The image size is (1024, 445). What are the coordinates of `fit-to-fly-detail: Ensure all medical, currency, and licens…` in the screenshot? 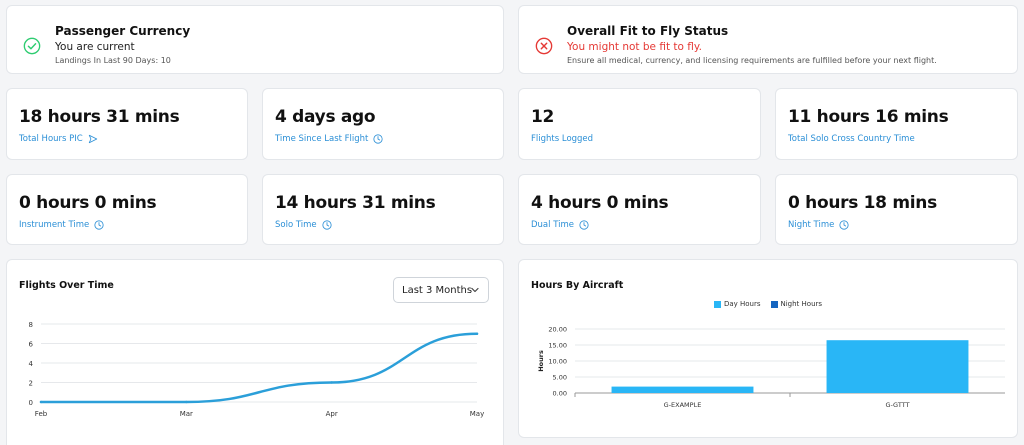 It's located at (752, 60).